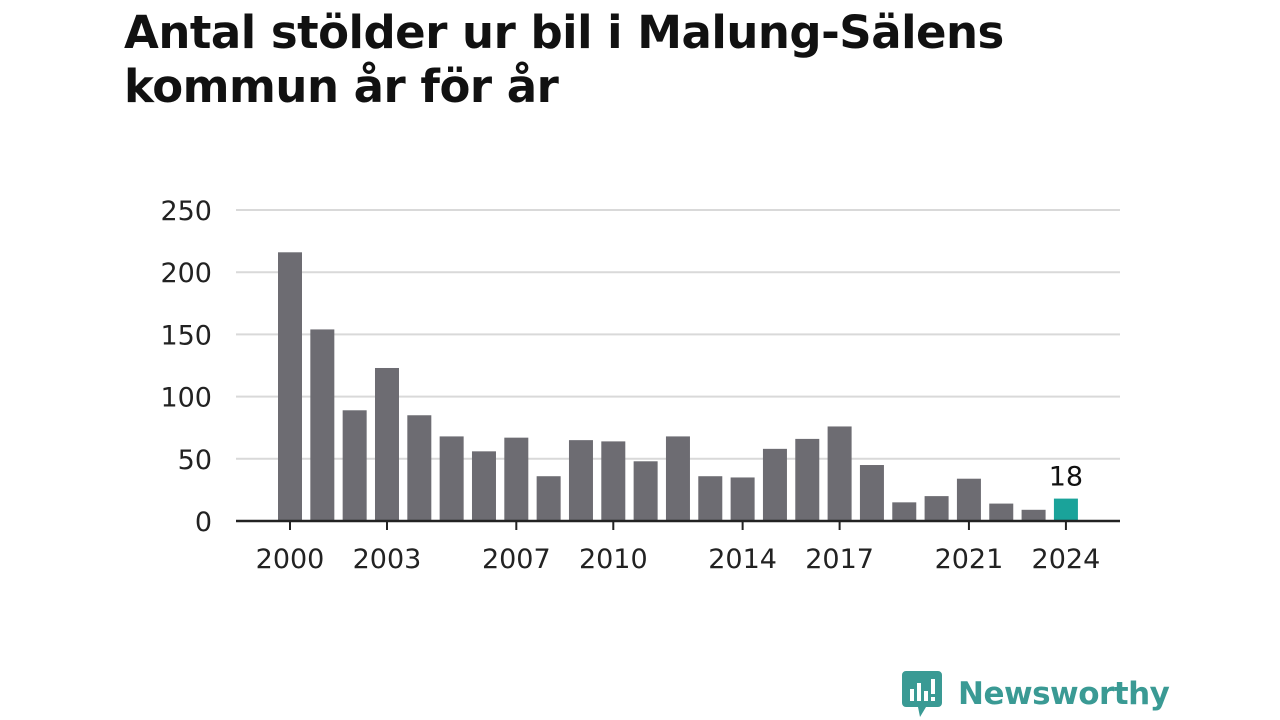  I want to click on bar-2006, so click(483, 486).